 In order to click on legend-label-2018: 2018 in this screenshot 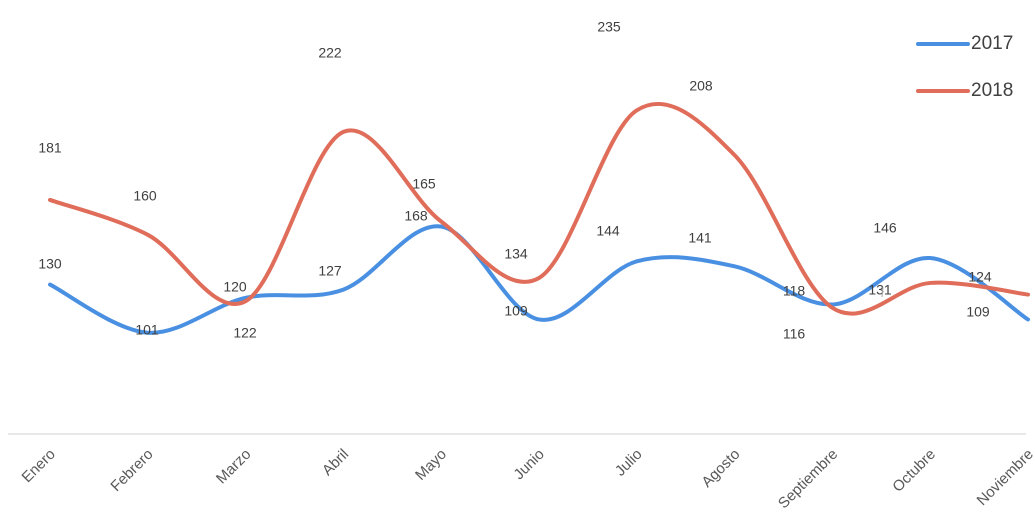, I will do `click(992, 90)`.